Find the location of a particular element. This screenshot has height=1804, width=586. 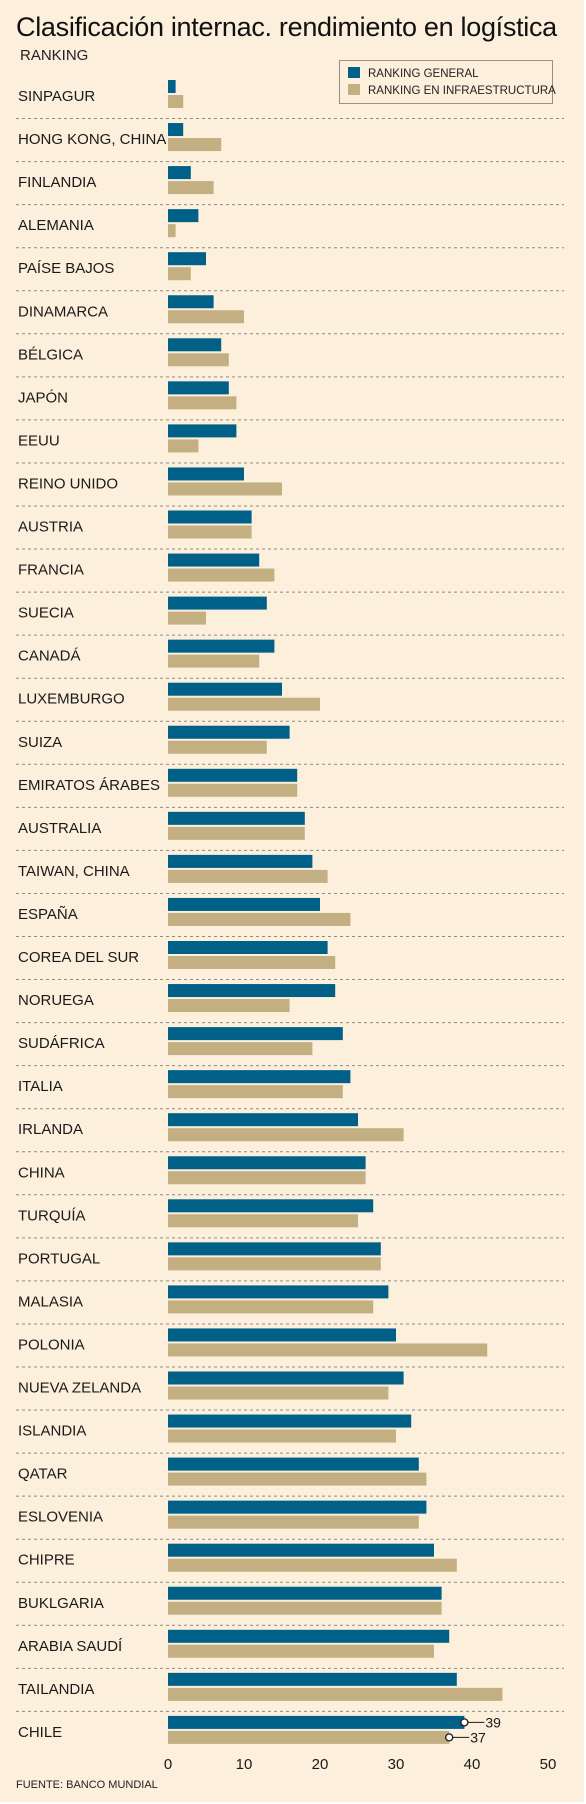

category-label: AUSTRALIA is located at coordinates (59, 828).